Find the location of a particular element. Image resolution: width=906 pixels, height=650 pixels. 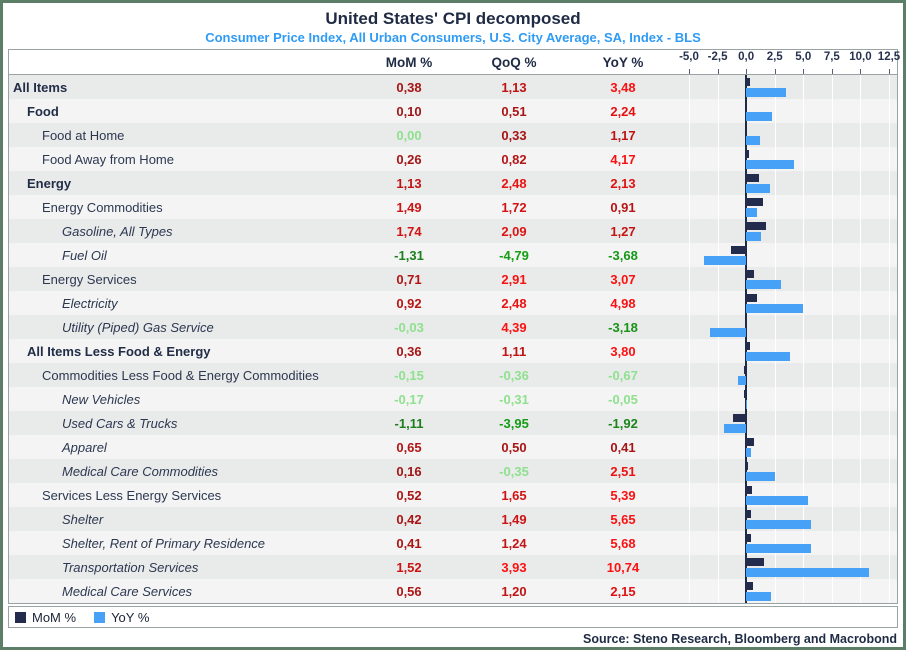

yoy-value: 0,41 is located at coordinates (623, 447).